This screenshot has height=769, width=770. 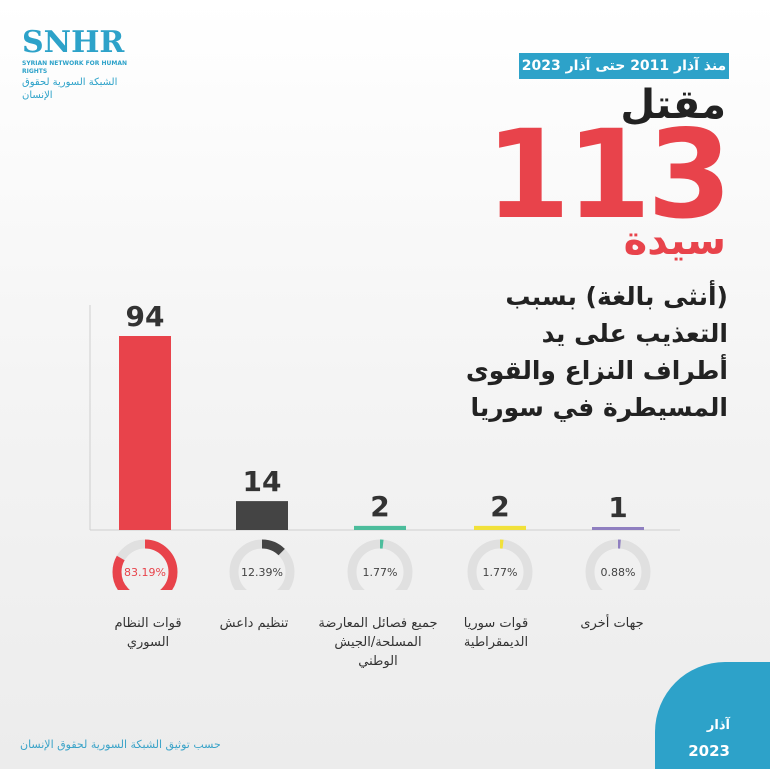 I want to click on date-box: آذار 2023, so click(x=712, y=715).